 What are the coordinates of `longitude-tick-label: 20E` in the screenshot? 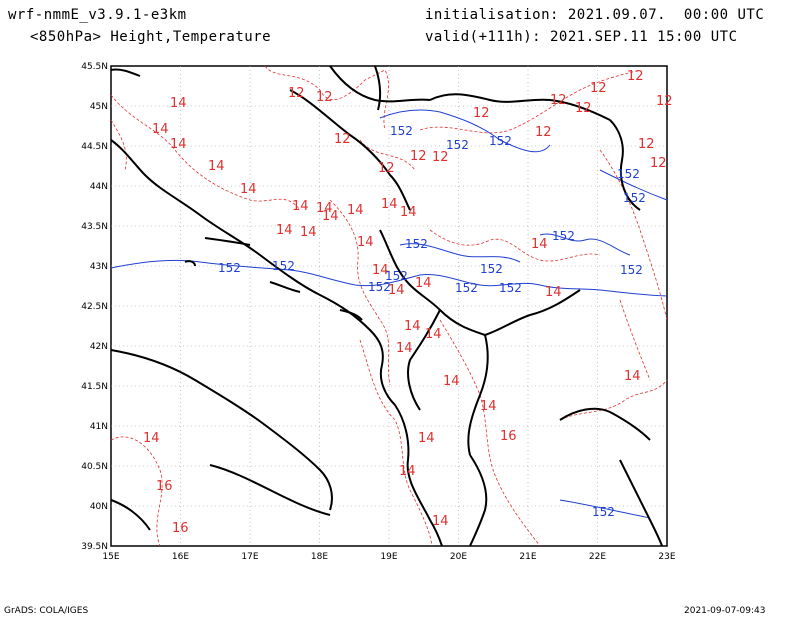 It's located at (458, 557).